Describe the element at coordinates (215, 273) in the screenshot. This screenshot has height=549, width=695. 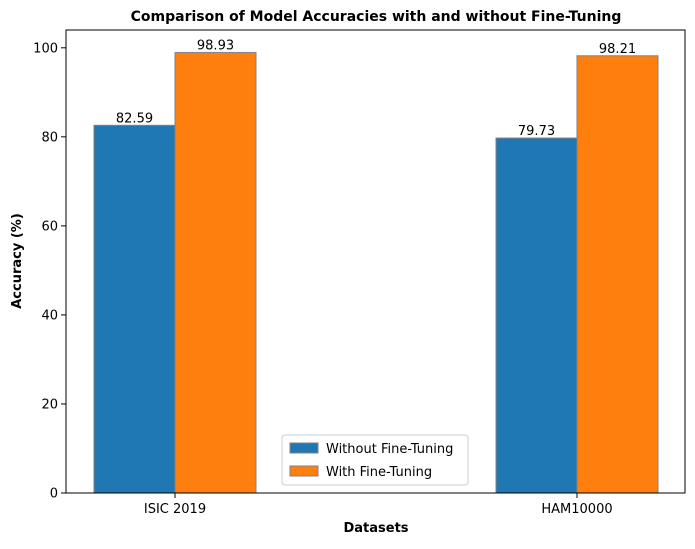
I see `bar-with-fine-tuning-isic-2019` at that location.